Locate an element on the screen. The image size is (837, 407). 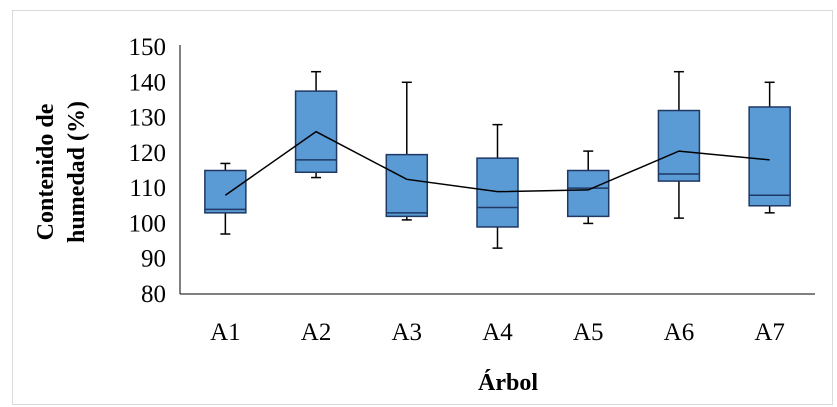
x-tick-label: A4 is located at coordinates (497, 332).